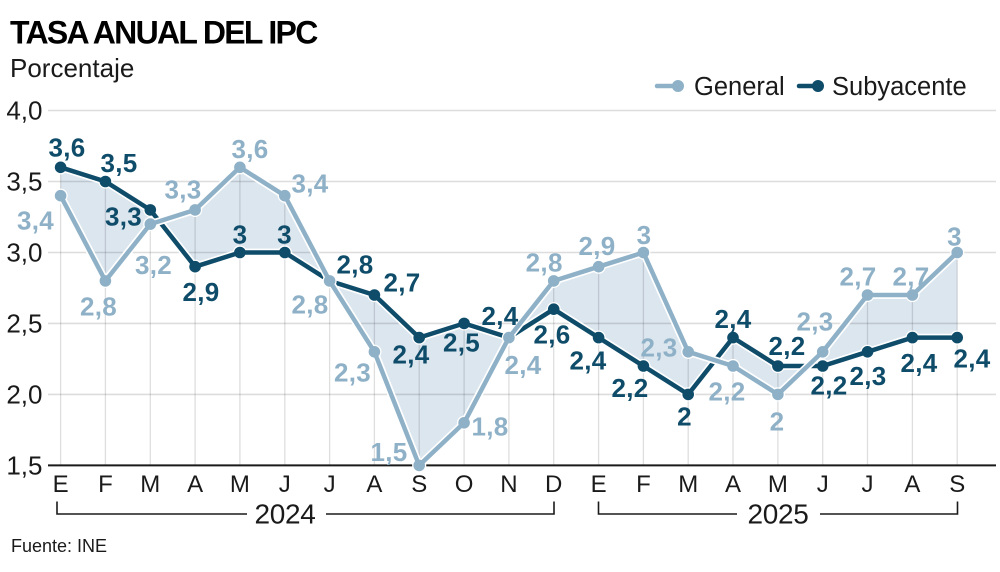 This screenshot has height=572, width=1000. Describe the element at coordinates (24, 395) in the screenshot. I see `svg-text: 2,0` at that location.